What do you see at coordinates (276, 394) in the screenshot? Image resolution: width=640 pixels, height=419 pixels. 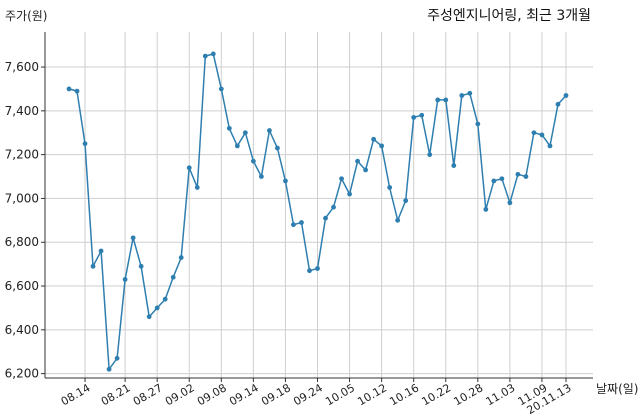 I see `x-tick-label: 09.18` at bounding box center [276, 394].